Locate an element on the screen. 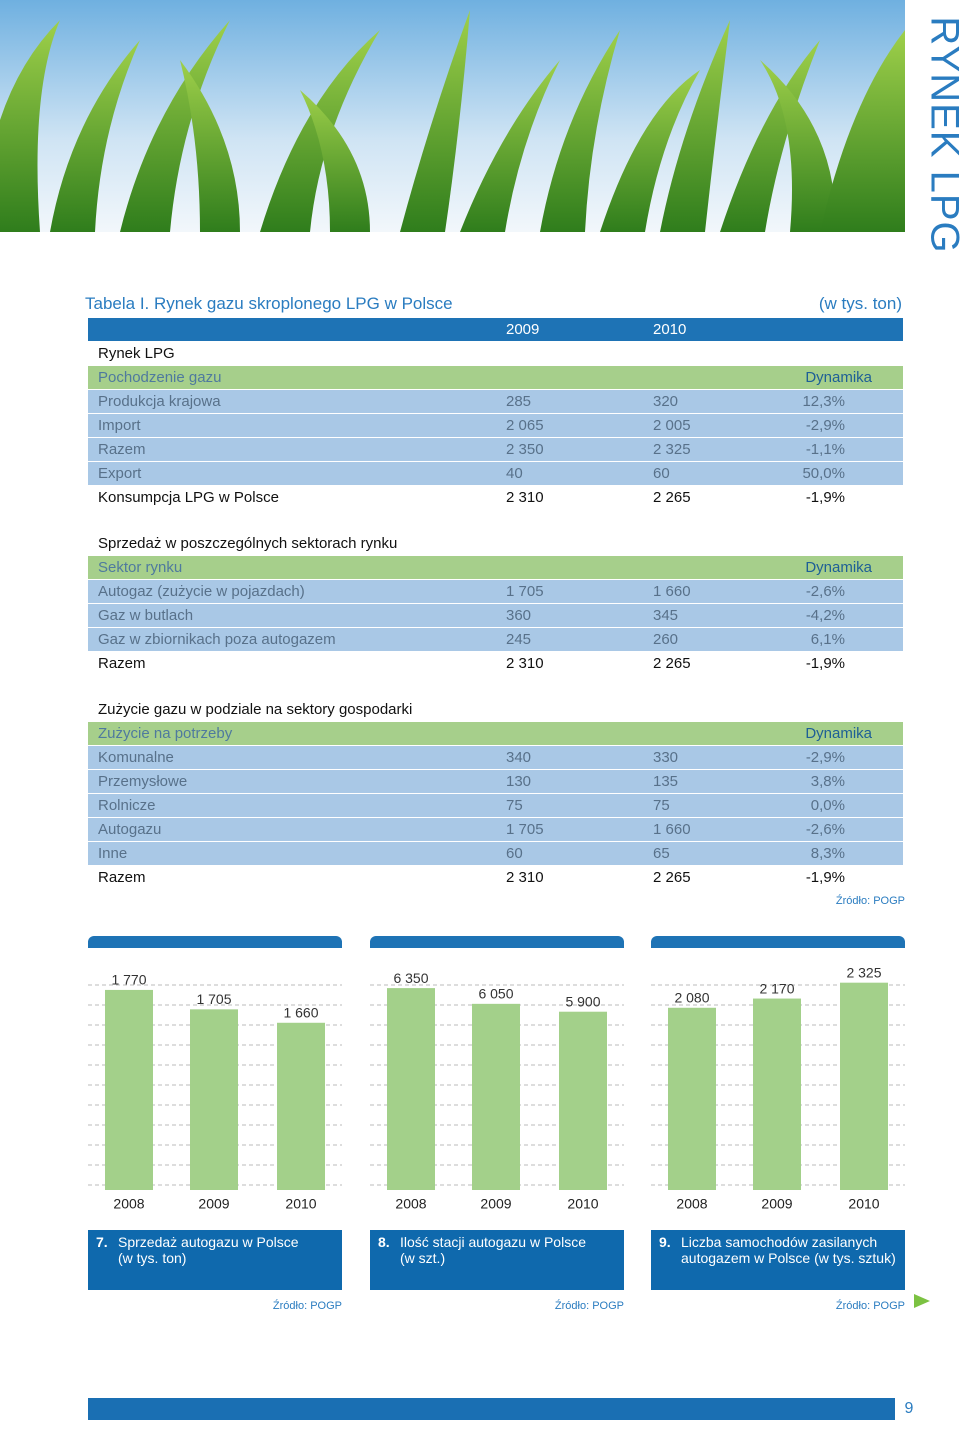 The width and height of the screenshot is (960, 1431). value-2009: 130 is located at coordinates (519, 781).